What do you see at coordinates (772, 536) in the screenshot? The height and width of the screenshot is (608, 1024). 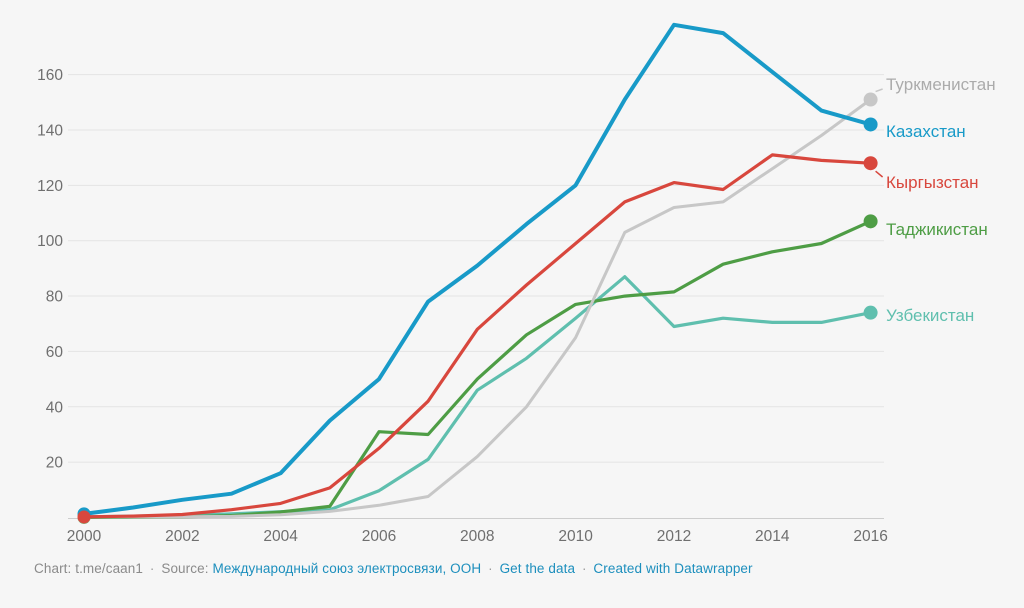 I see `x-tick-label: 2014` at bounding box center [772, 536].